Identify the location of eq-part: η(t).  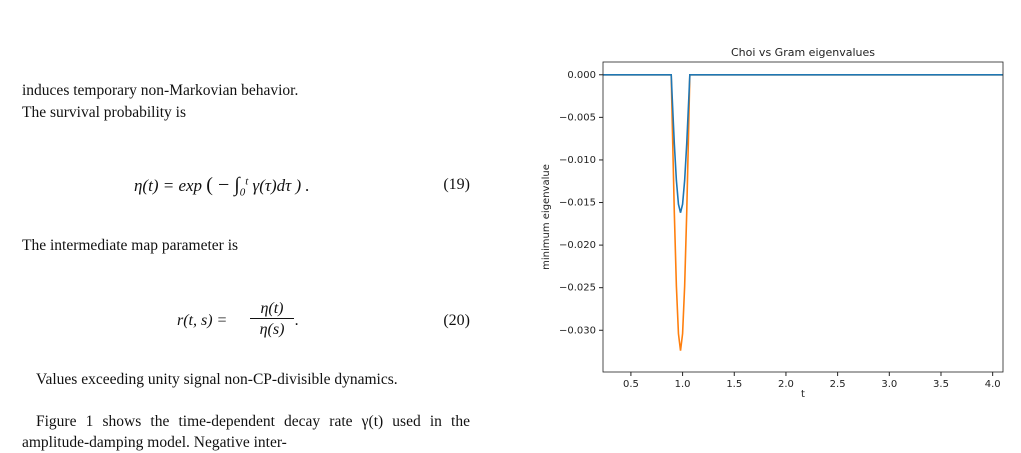
(272, 309).